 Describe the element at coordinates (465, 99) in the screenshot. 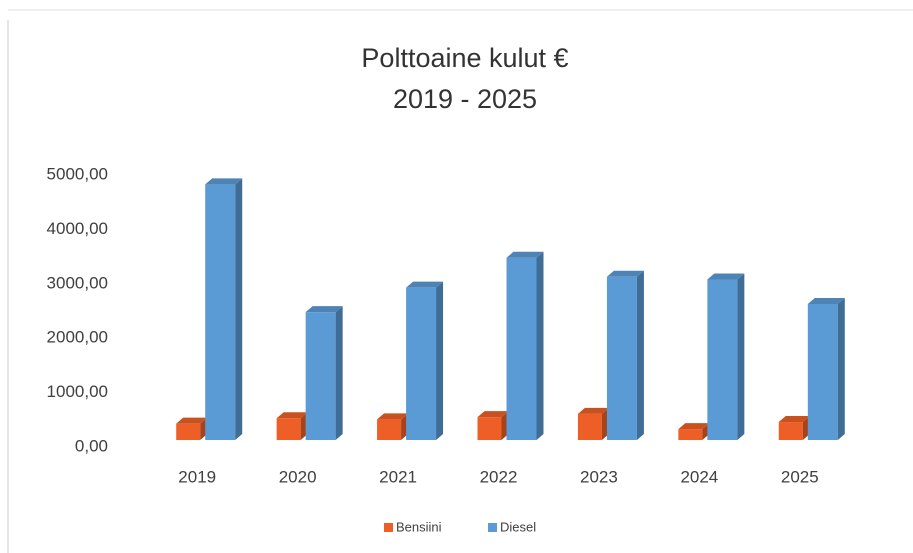

I see `chart-subtitle: 2019 - 2025` at that location.